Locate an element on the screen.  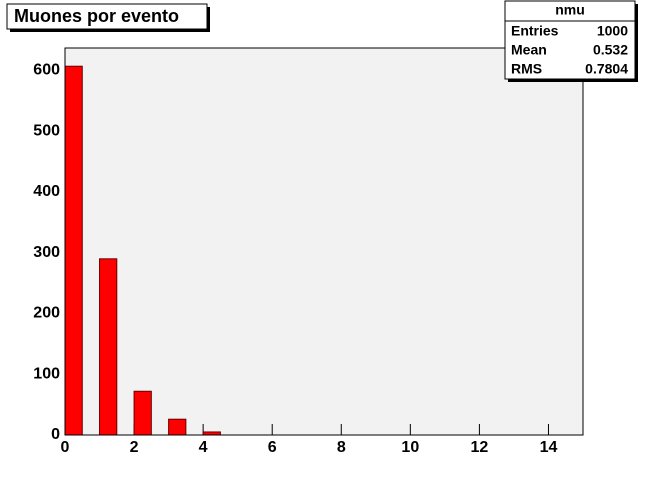
y-tick-label: 600 is located at coordinates (46, 70).